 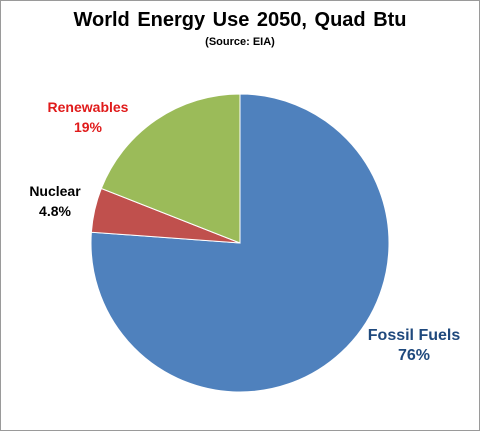 What do you see at coordinates (240, 20) in the screenshot?
I see `chart-title: World Energy Use 2050, Quad Btu` at bounding box center [240, 20].